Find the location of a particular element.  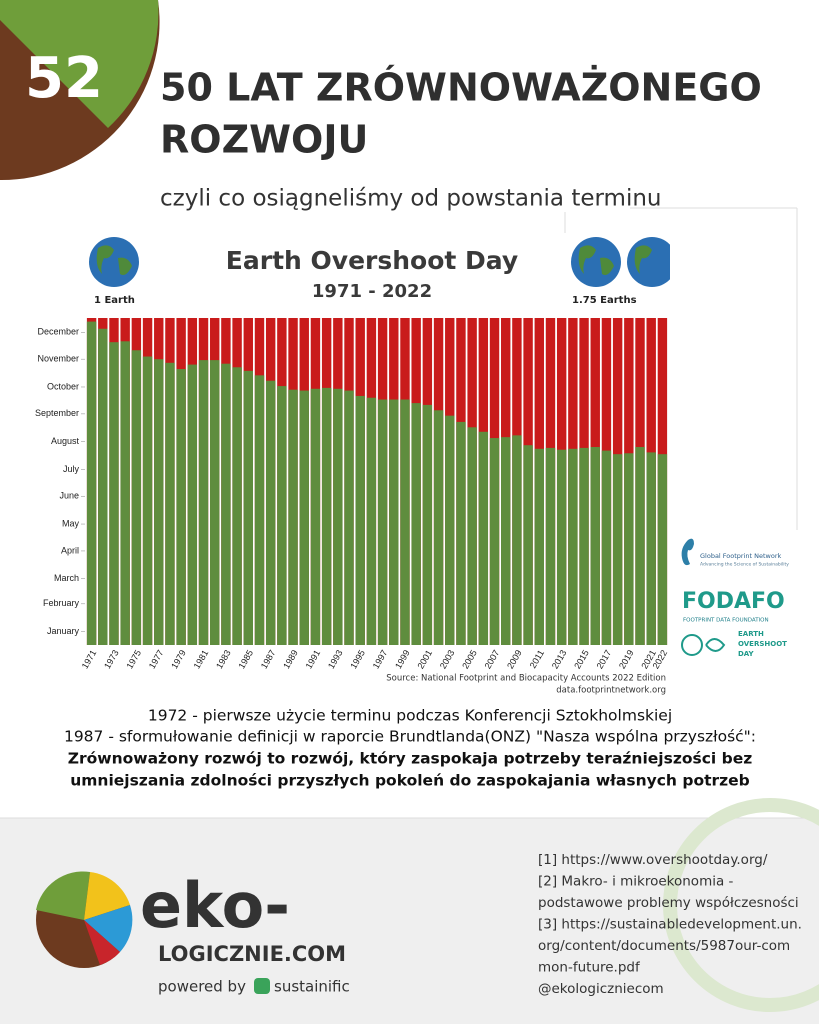

reference-line: [1] https://www.overshootday.org/ is located at coordinates (653, 860).